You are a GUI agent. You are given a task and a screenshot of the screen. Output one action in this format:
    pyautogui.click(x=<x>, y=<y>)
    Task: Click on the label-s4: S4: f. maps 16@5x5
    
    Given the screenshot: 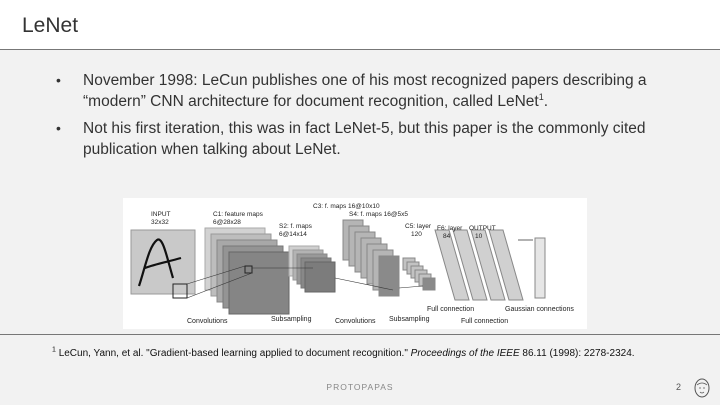 What is the action you would take?
    pyautogui.click(x=378, y=214)
    